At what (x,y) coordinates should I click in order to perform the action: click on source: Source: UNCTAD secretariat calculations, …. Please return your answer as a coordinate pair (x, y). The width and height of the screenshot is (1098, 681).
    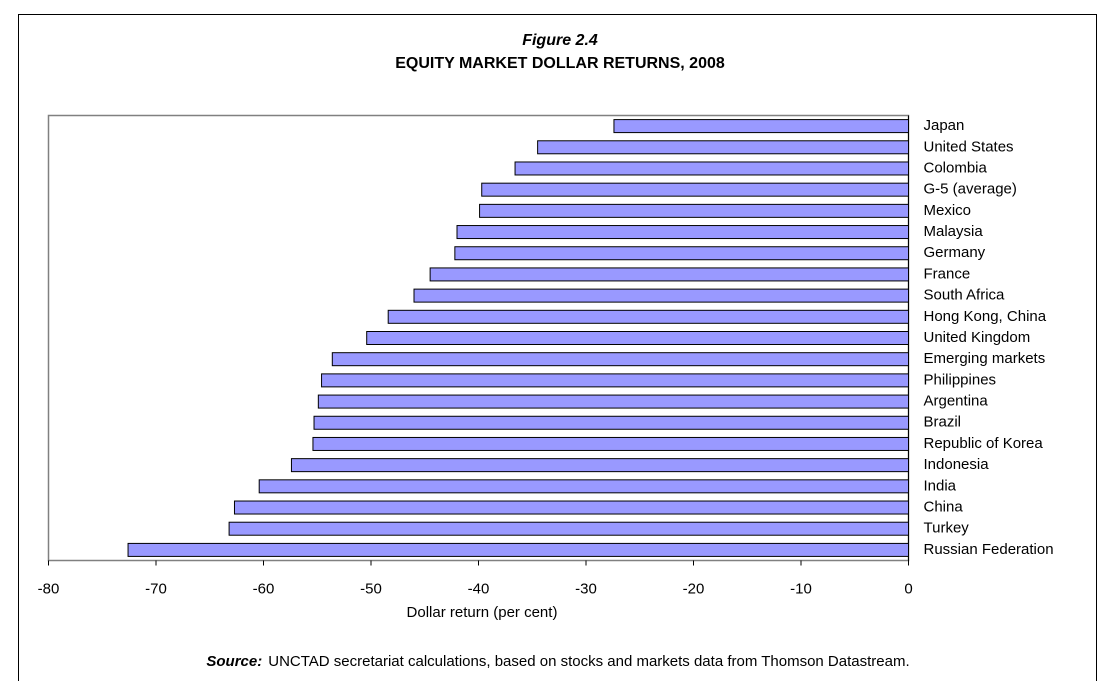
    Looking at the image, I should click on (557, 661).